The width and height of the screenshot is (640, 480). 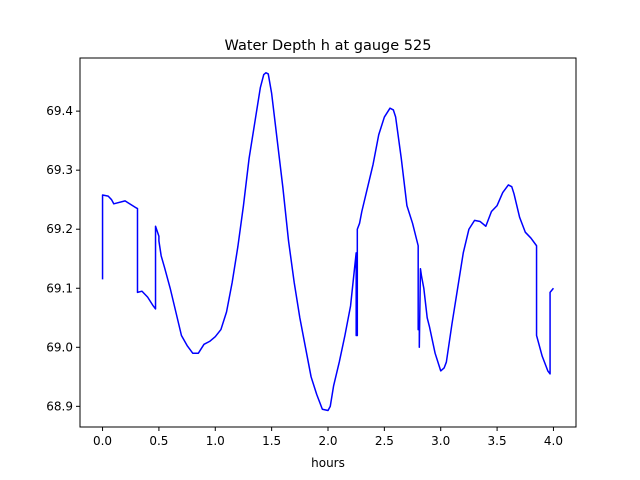 What do you see at coordinates (440, 441) in the screenshot?
I see `x-tick-label: 3.0` at bounding box center [440, 441].